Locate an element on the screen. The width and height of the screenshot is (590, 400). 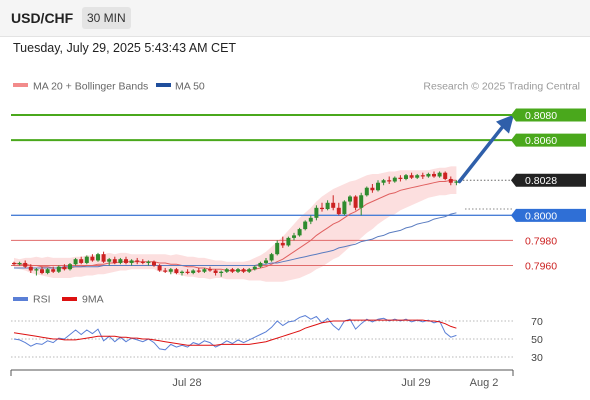
level-label-0.8028: 0.8028 is located at coordinates (541, 181).